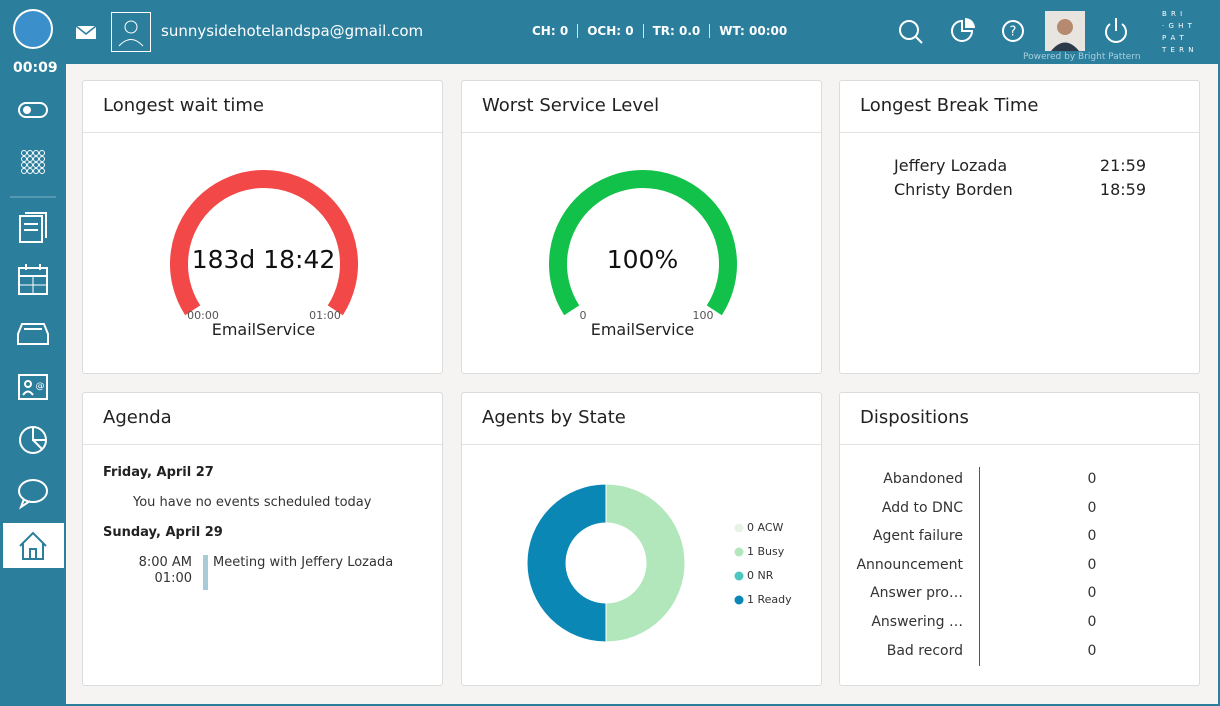 The height and width of the screenshot is (706, 1220). What do you see at coordinates (1082, 57) in the screenshot?
I see `powered-by: Powered by Bright Pattern` at bounding box center [1082, 57].